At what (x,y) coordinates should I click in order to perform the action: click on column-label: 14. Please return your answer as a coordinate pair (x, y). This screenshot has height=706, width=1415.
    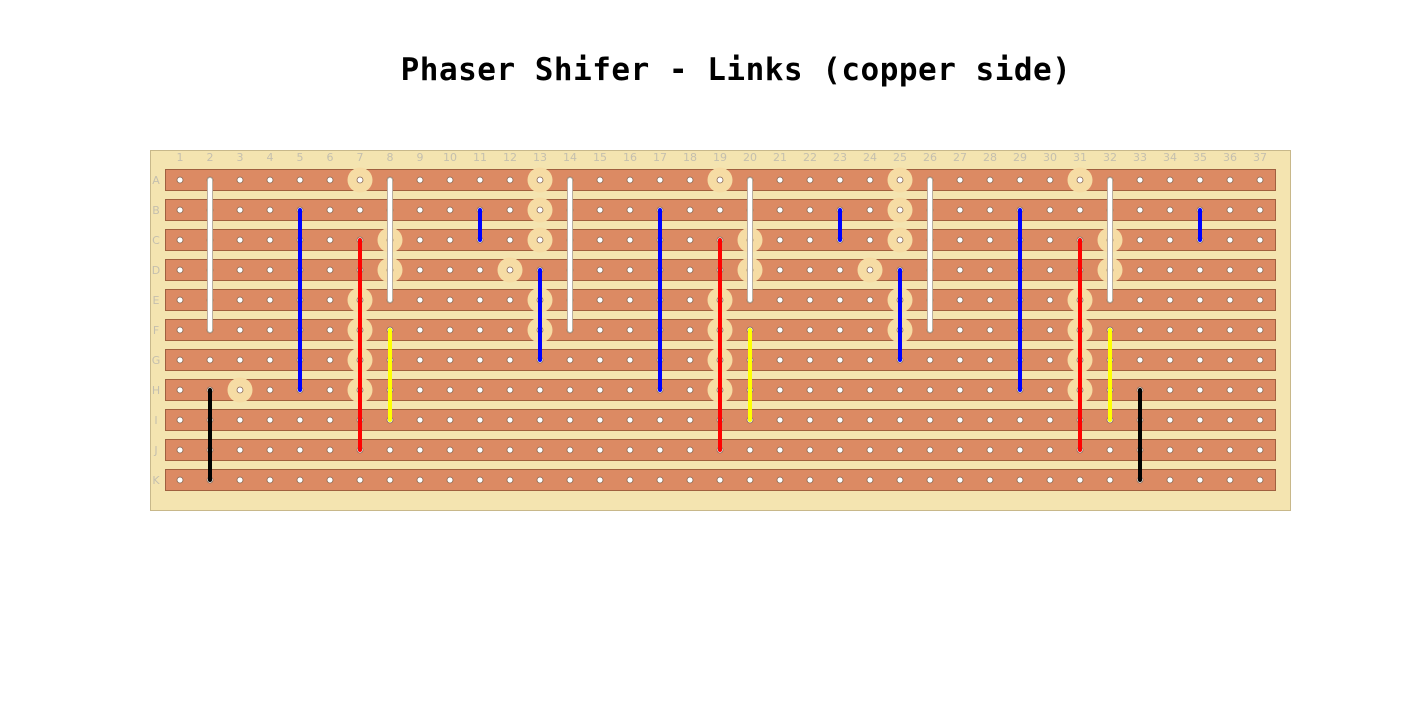
    Looking at the image, I should click on (570, 157).